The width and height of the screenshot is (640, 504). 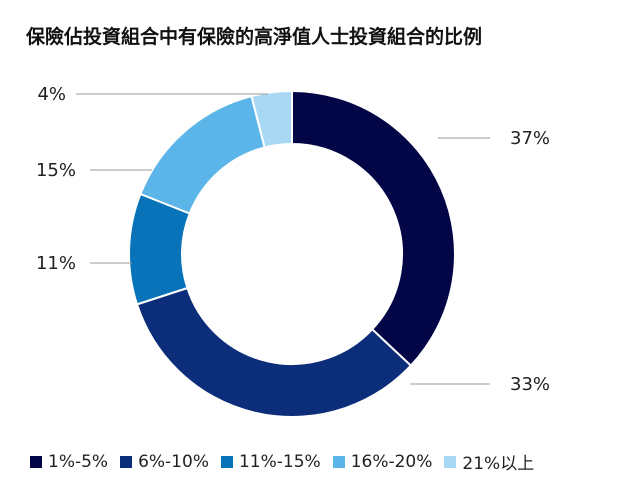 I want to click on legend-label-16-20: 16%-20%, so click(x=391, y=461).